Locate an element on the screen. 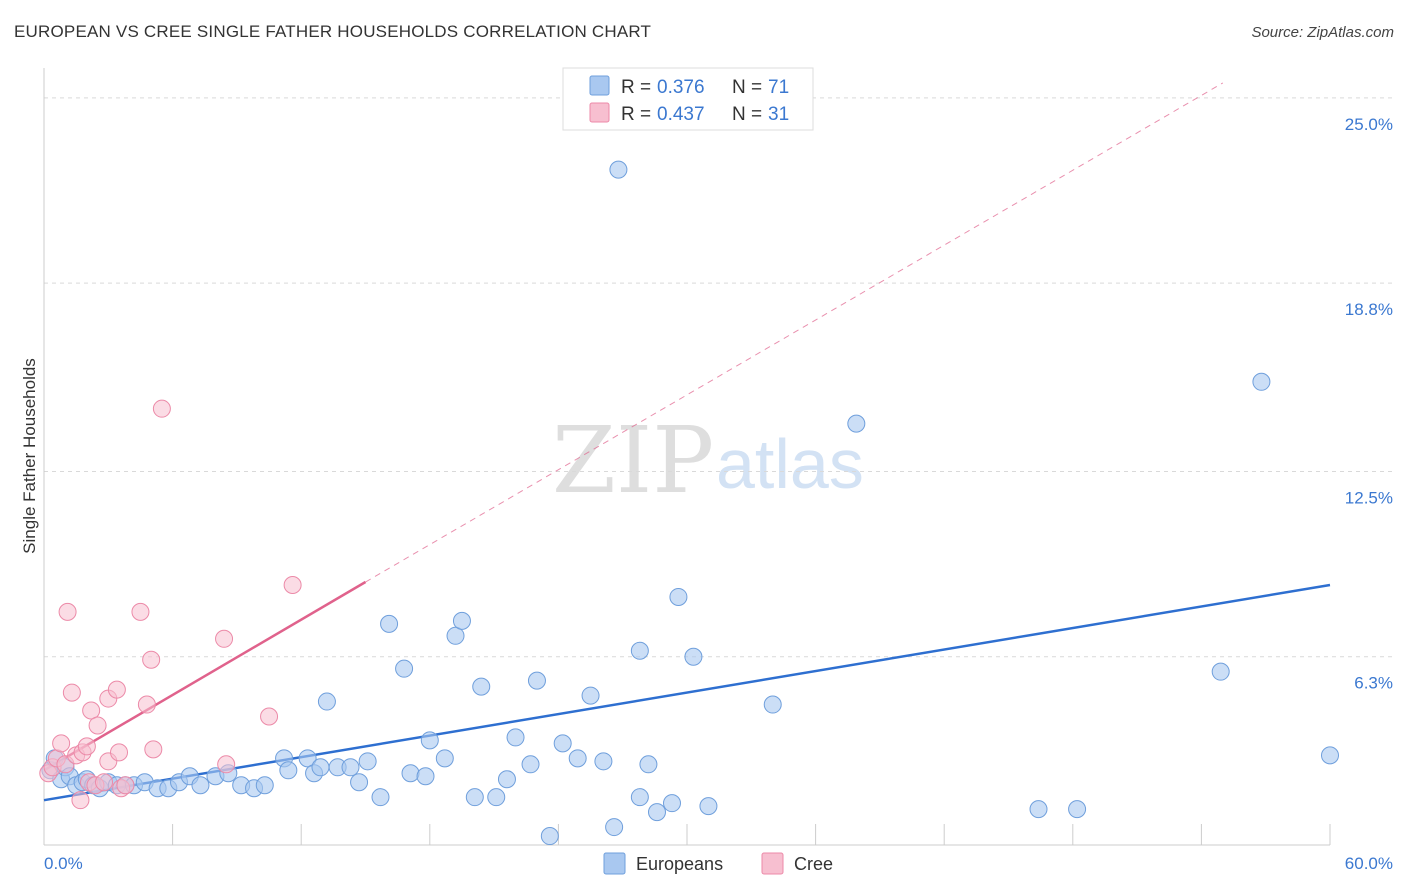  legend-europeans-r-label: R = is located at coordinates (636, 87).